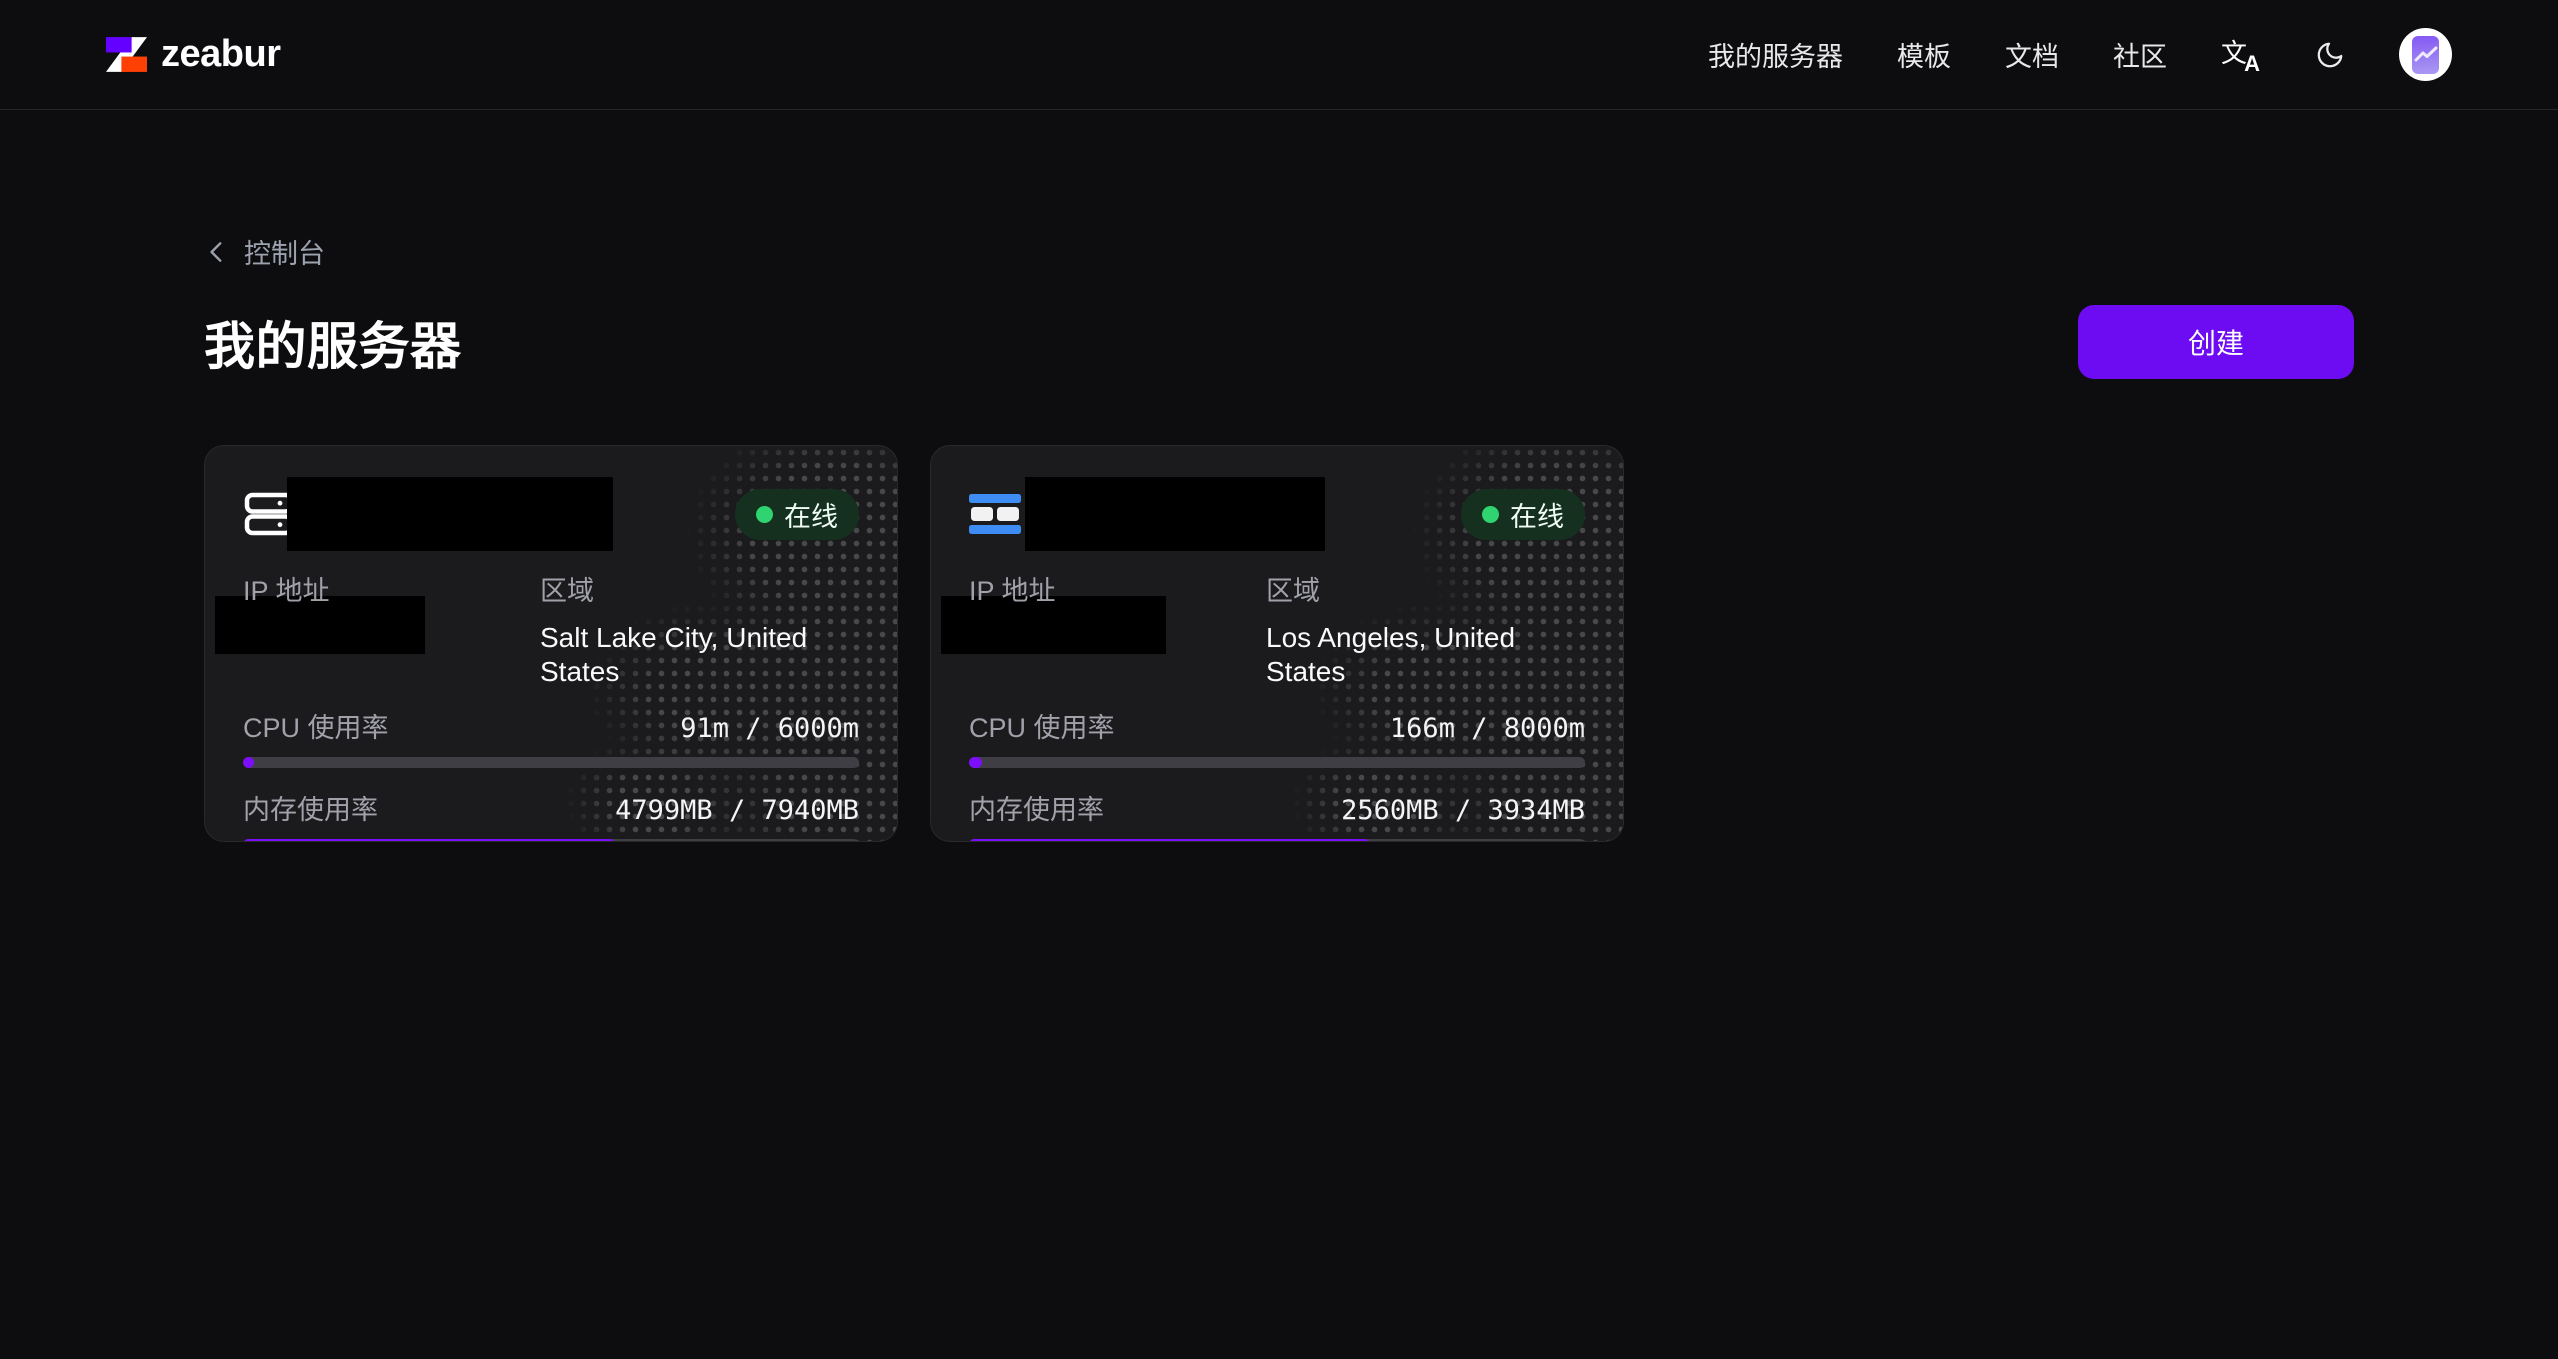 Image resolution: width=2558 pixels, height=1359 pixels. I want to click on chevron-left-icon, so click(216, 251).